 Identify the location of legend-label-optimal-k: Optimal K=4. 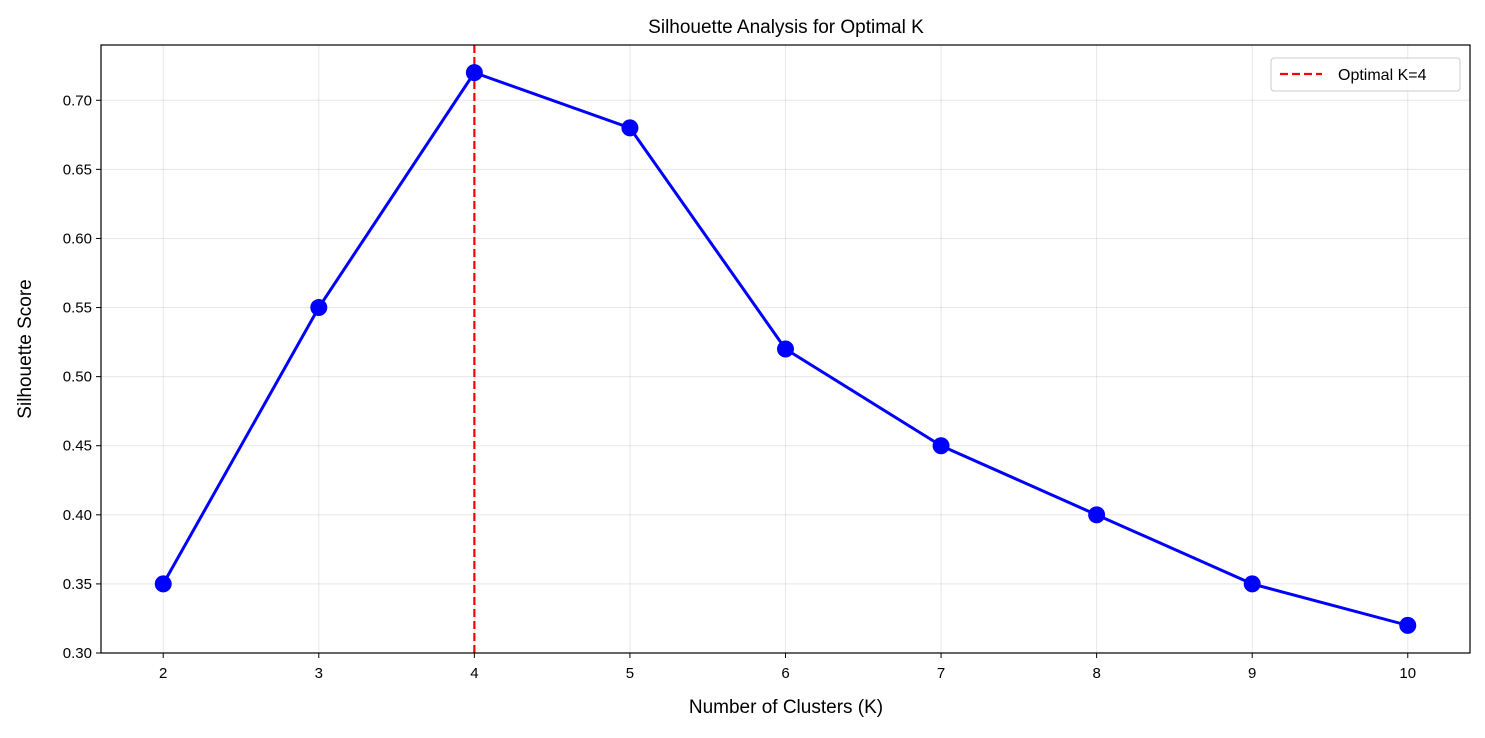
(1382, 75).